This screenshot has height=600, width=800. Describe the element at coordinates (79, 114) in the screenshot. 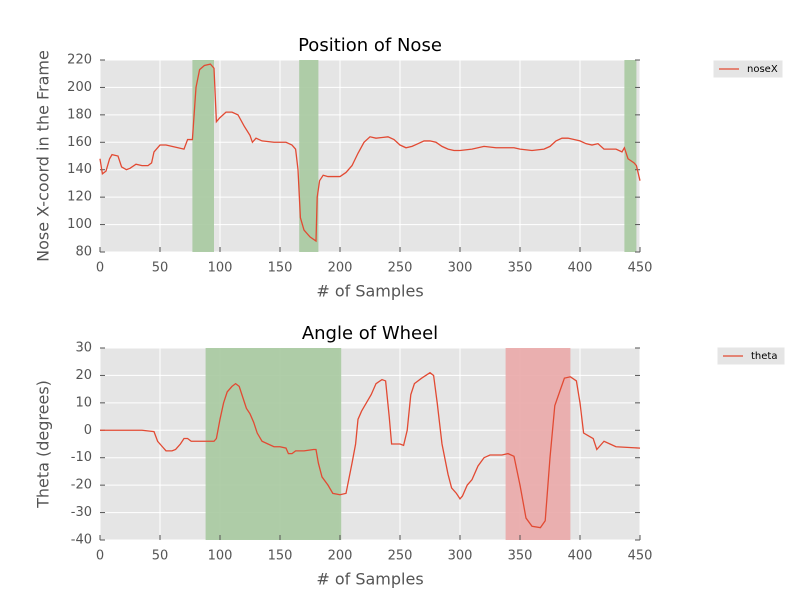

I see `y-tick-label: 180` at that location.